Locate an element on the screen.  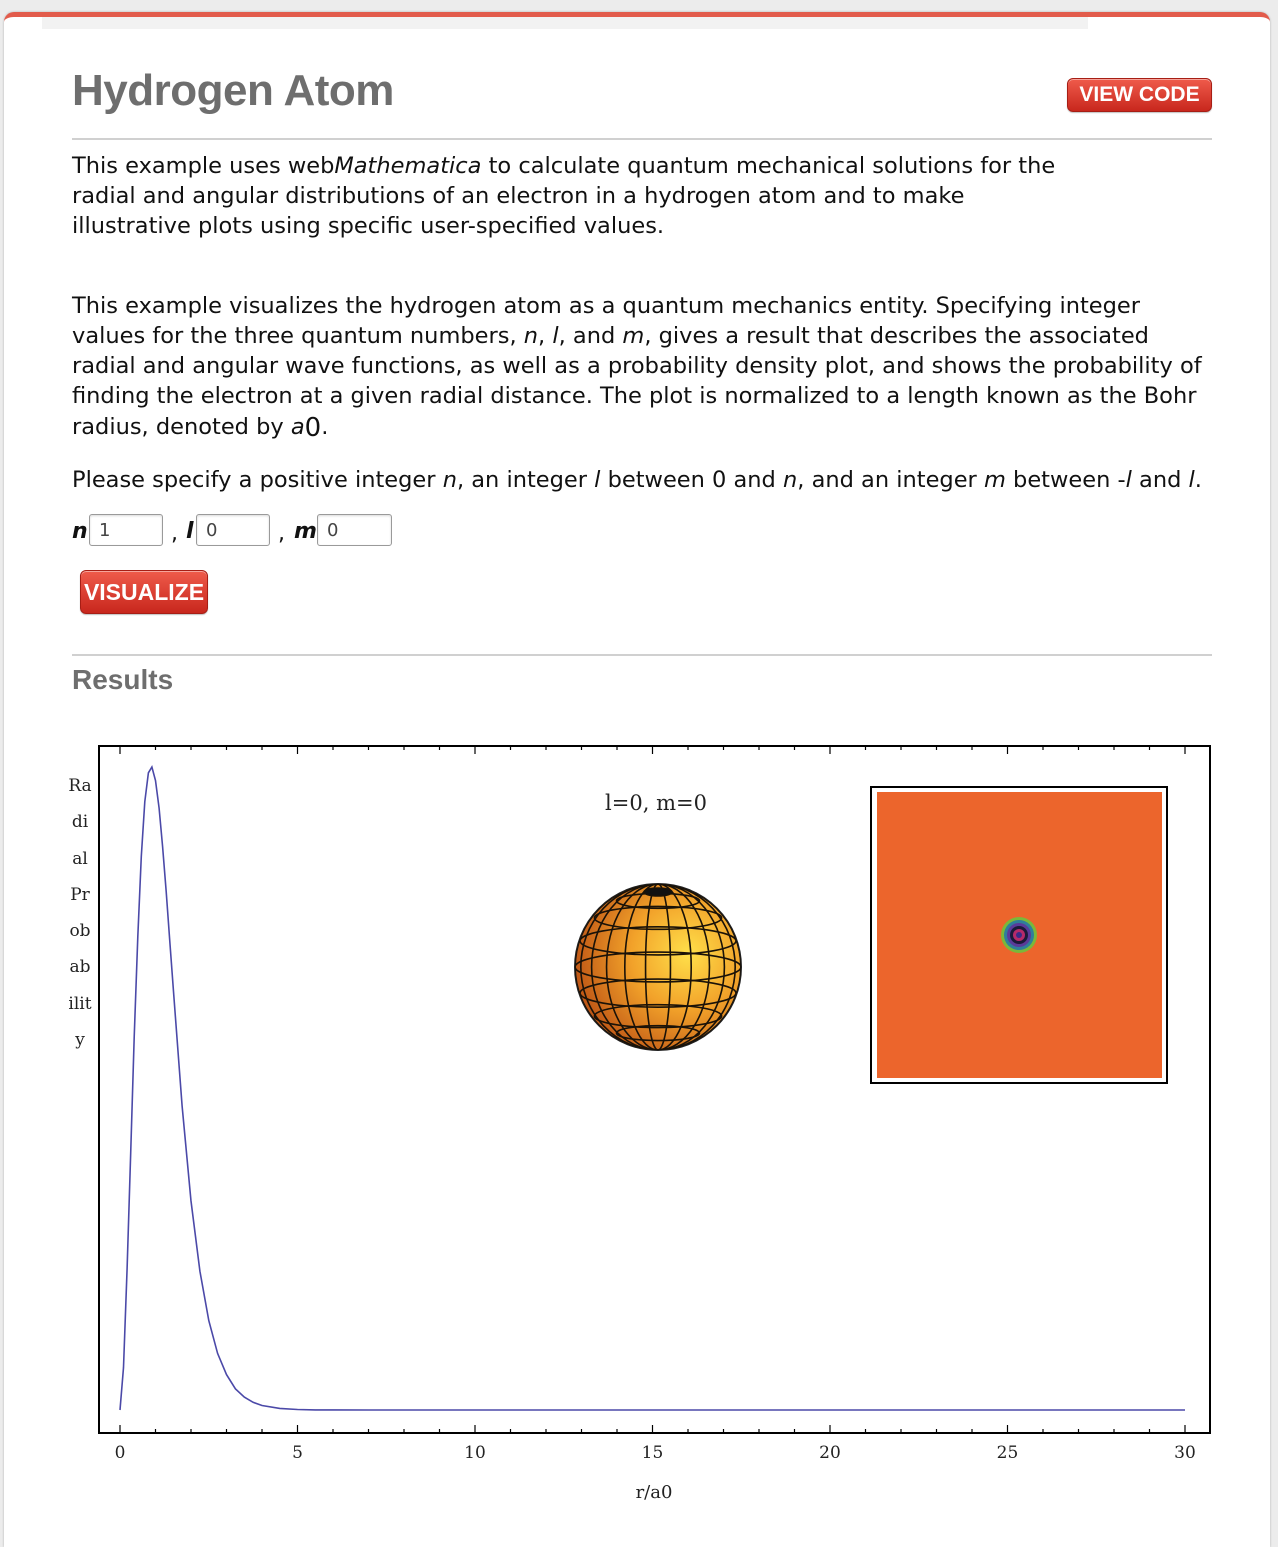
m-label: m is located at coordinates (305, 531).